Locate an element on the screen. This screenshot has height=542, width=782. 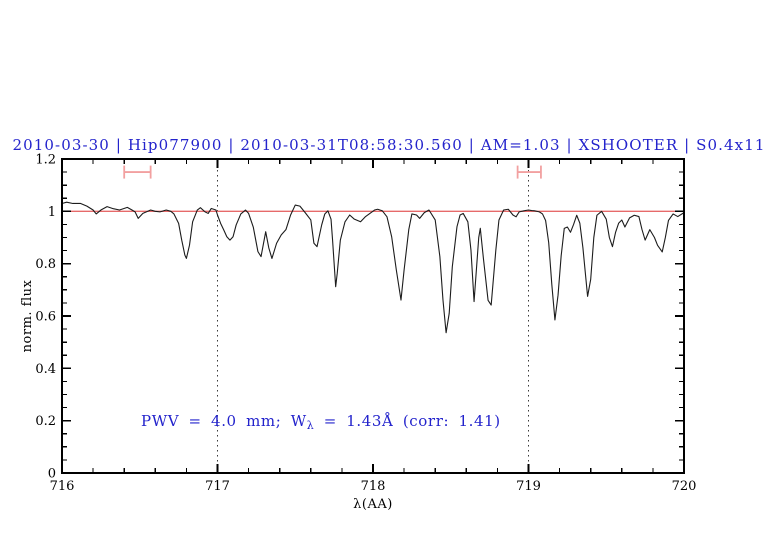
x-axis-label: λ(AA) is located at coordinates (373, 504).